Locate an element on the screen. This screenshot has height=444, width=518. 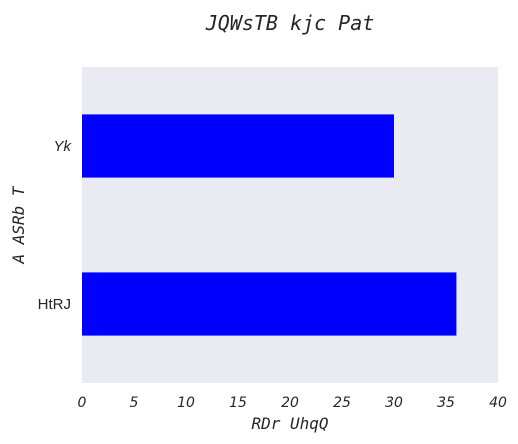
x-tick-label: 15 is located at coordinates (238, 403).